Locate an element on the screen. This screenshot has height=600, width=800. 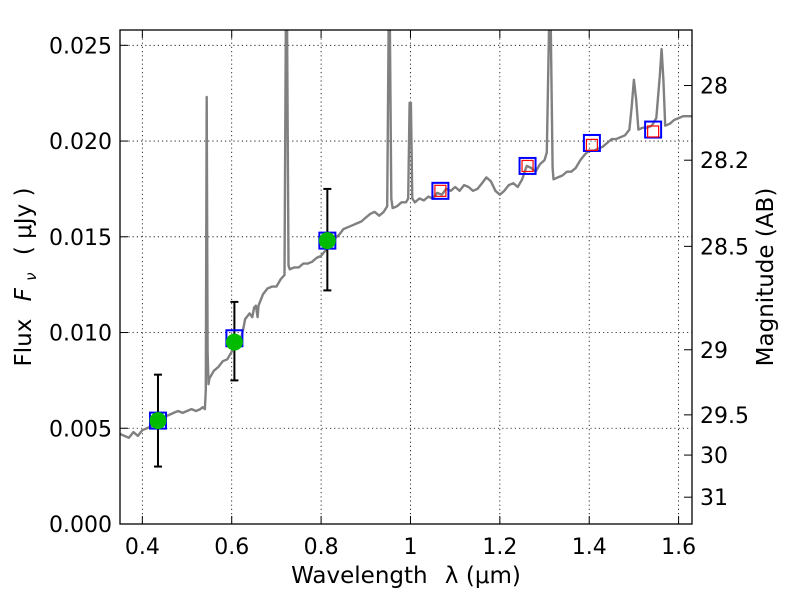
y-tick-label: 0.025 is located at coordinates (80, 46).